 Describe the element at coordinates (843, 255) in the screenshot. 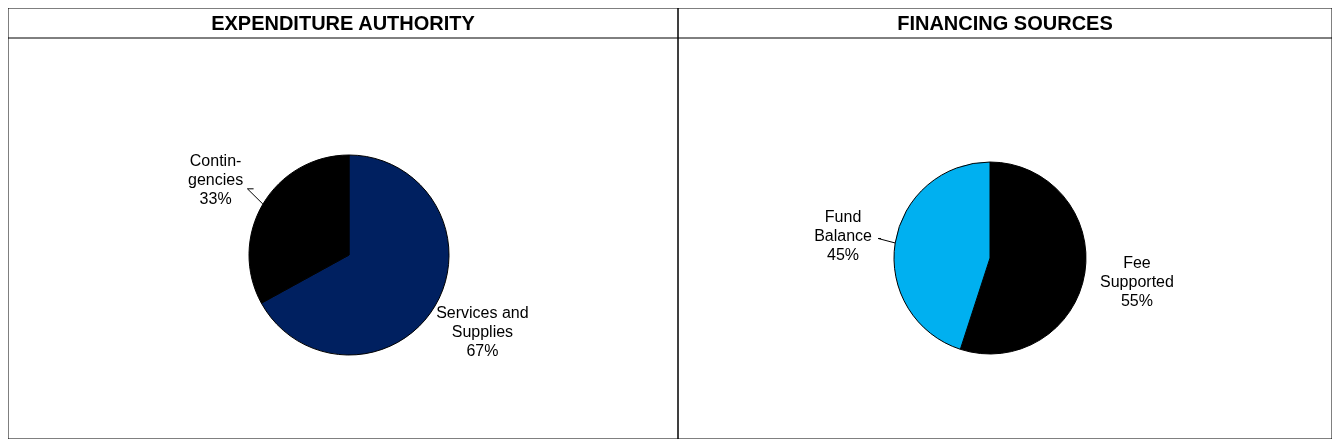

I see `data-label: 45%` at that location.